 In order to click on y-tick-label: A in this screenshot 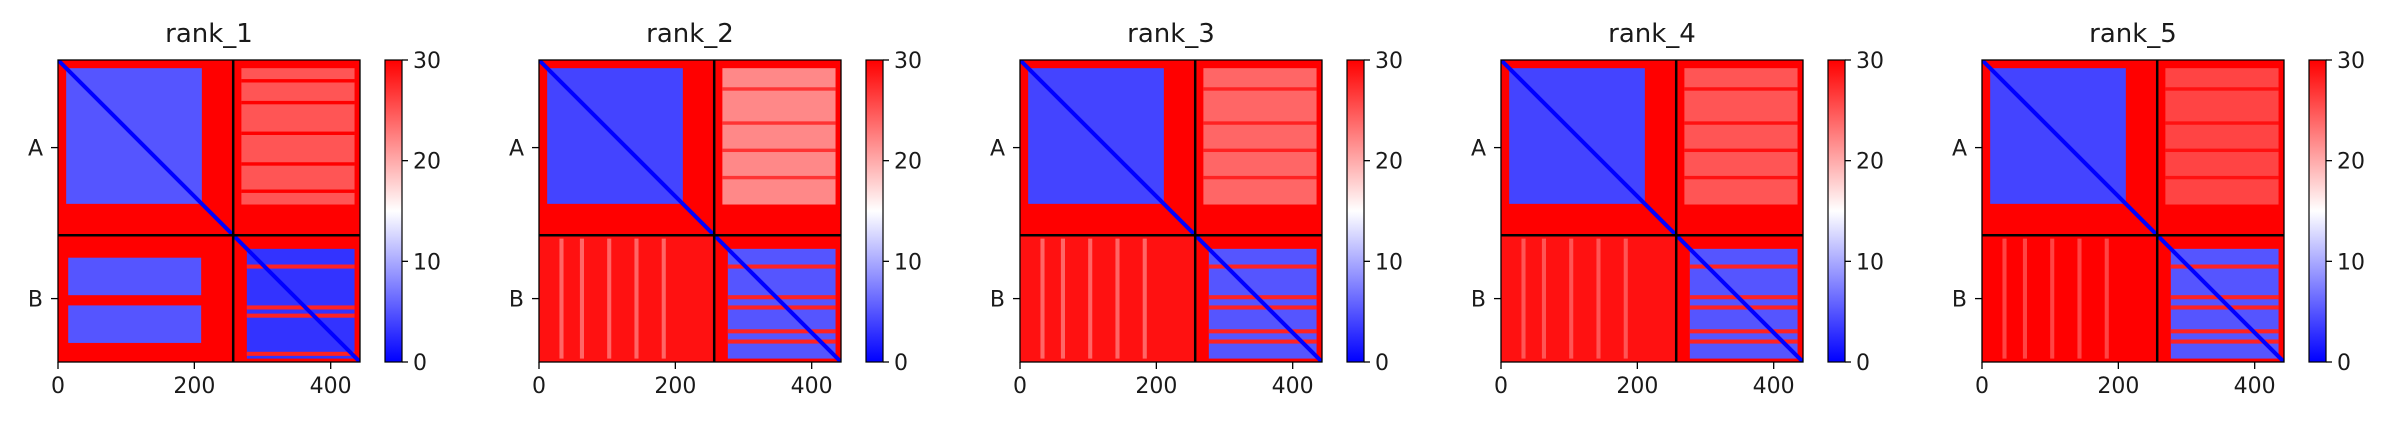, I will do `click(1478, 149)`.